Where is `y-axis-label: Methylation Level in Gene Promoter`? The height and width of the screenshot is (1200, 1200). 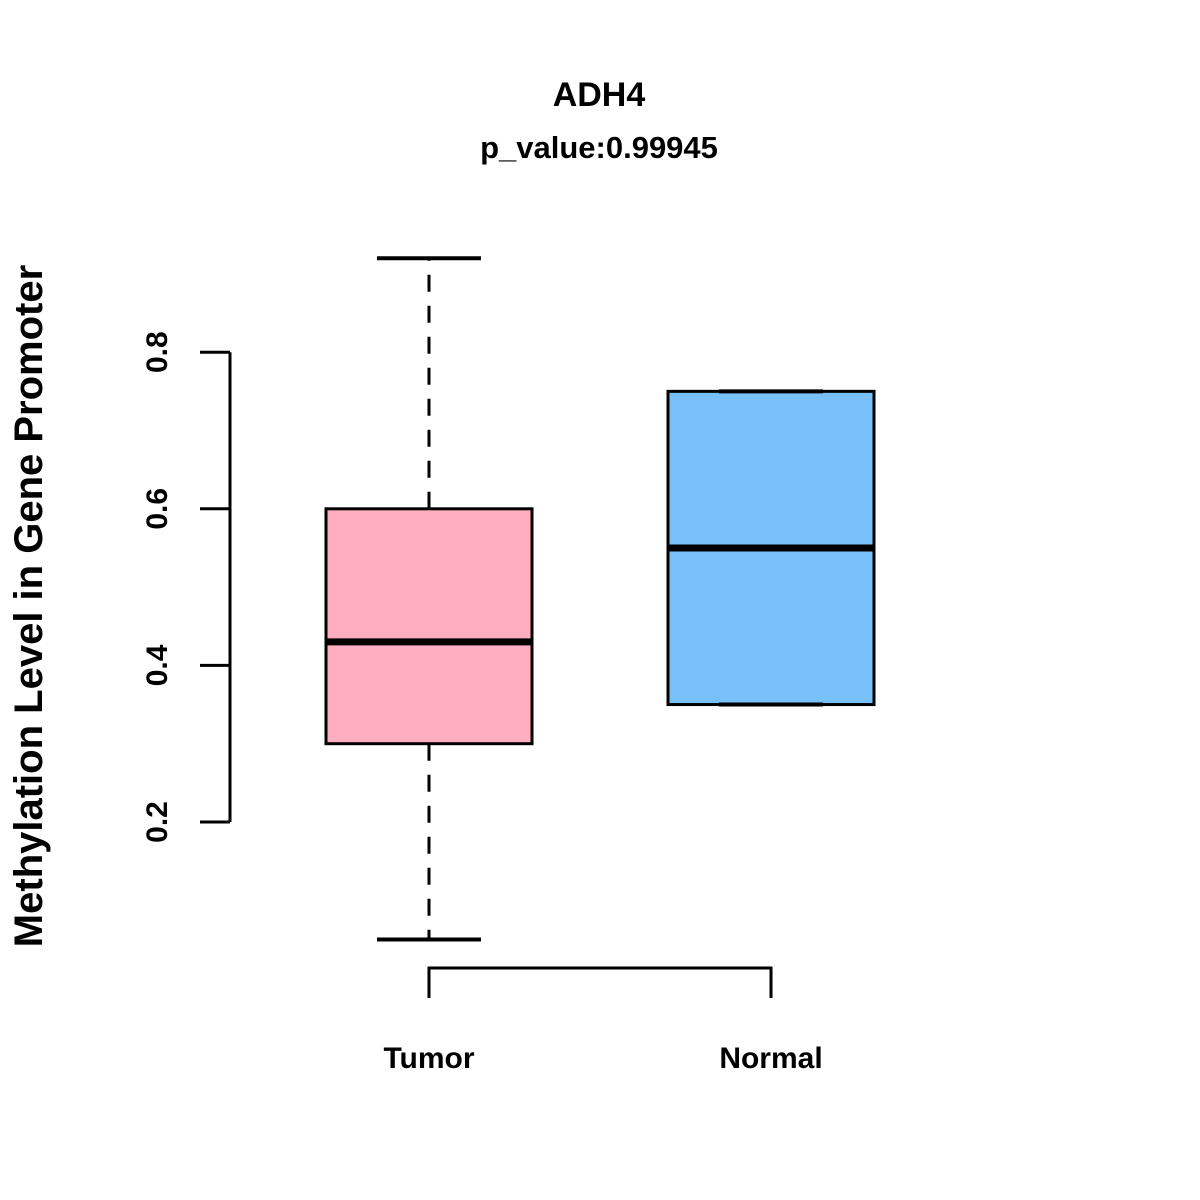
y-axis-label: Methylation Level in Gene Promoter is located at coordinates (29, 606).